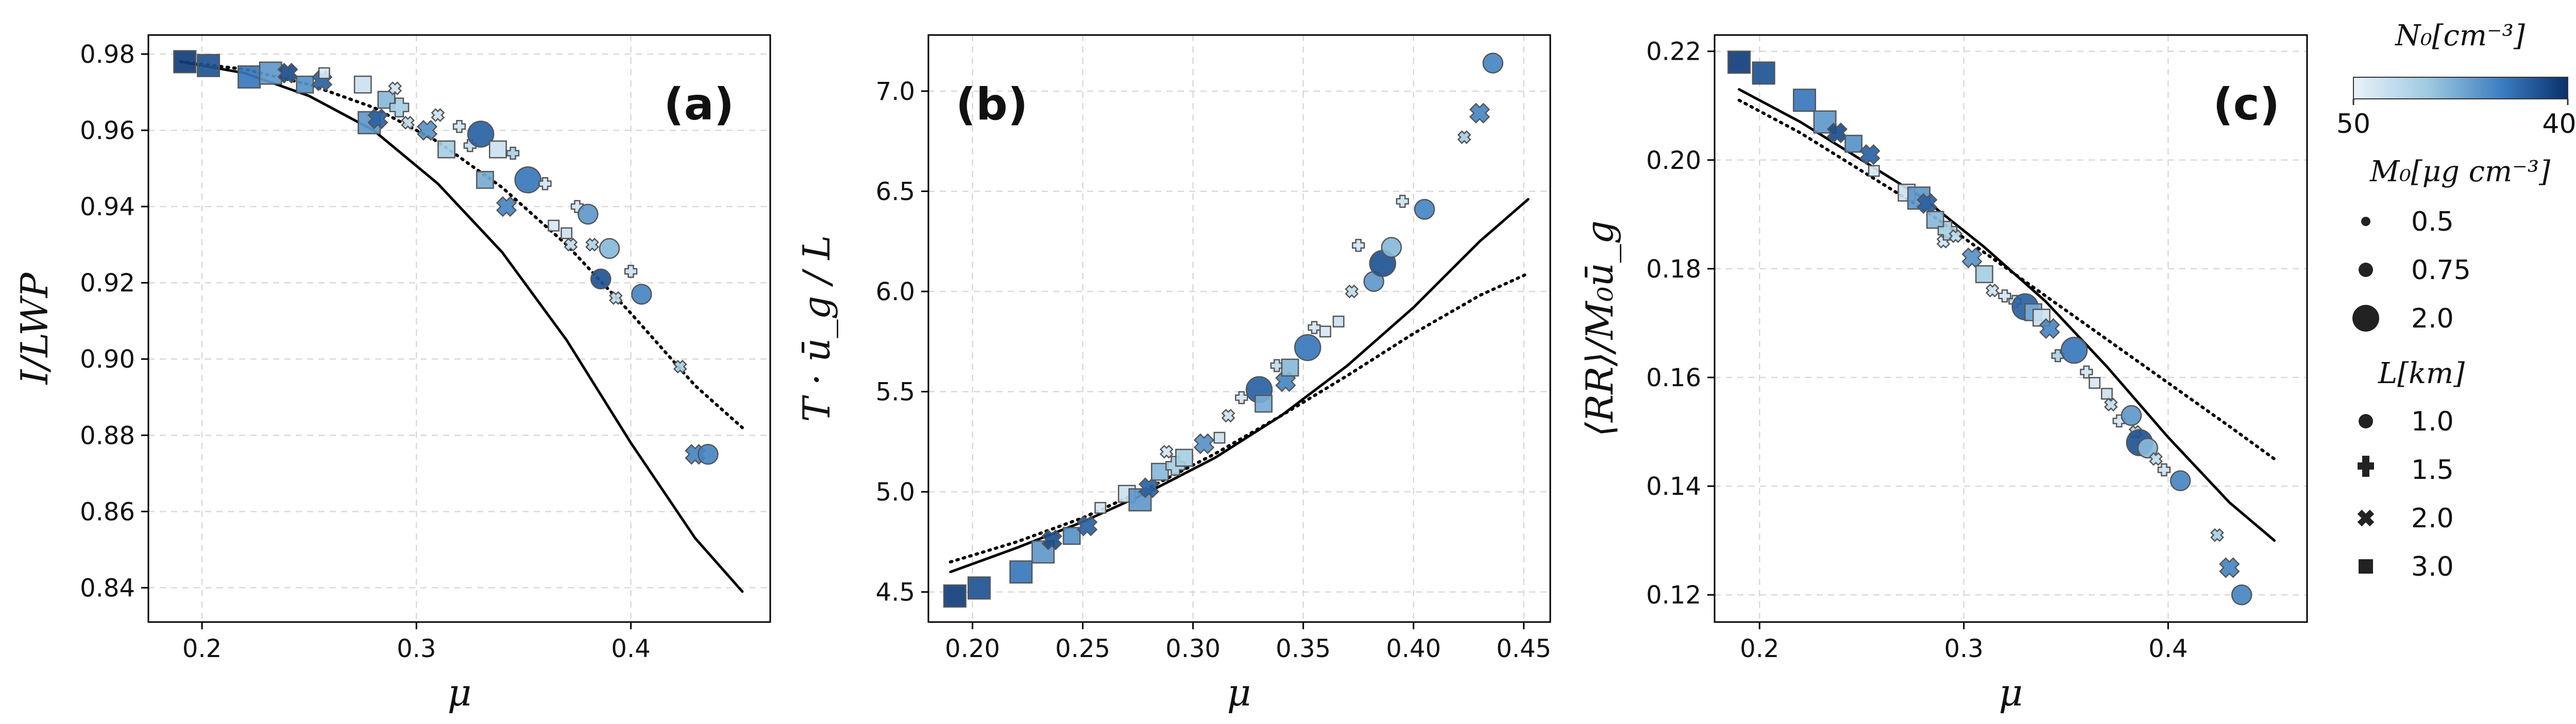  I want to click on colorbar, so click(2460, 88).